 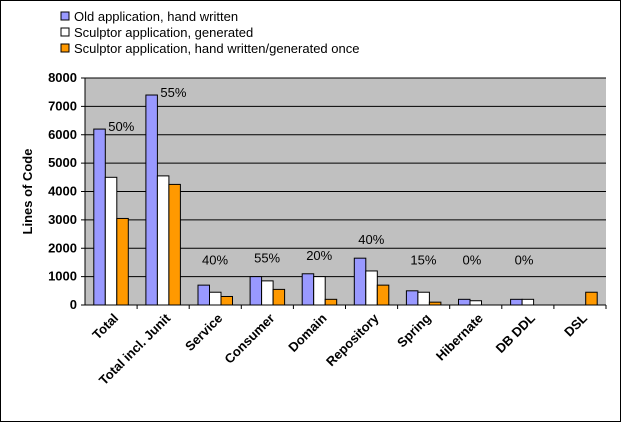 What do you see at coordinates (62, 77) in the screenshot?
I see `y-tick-label: 8000` at bounding box center [62, 77].